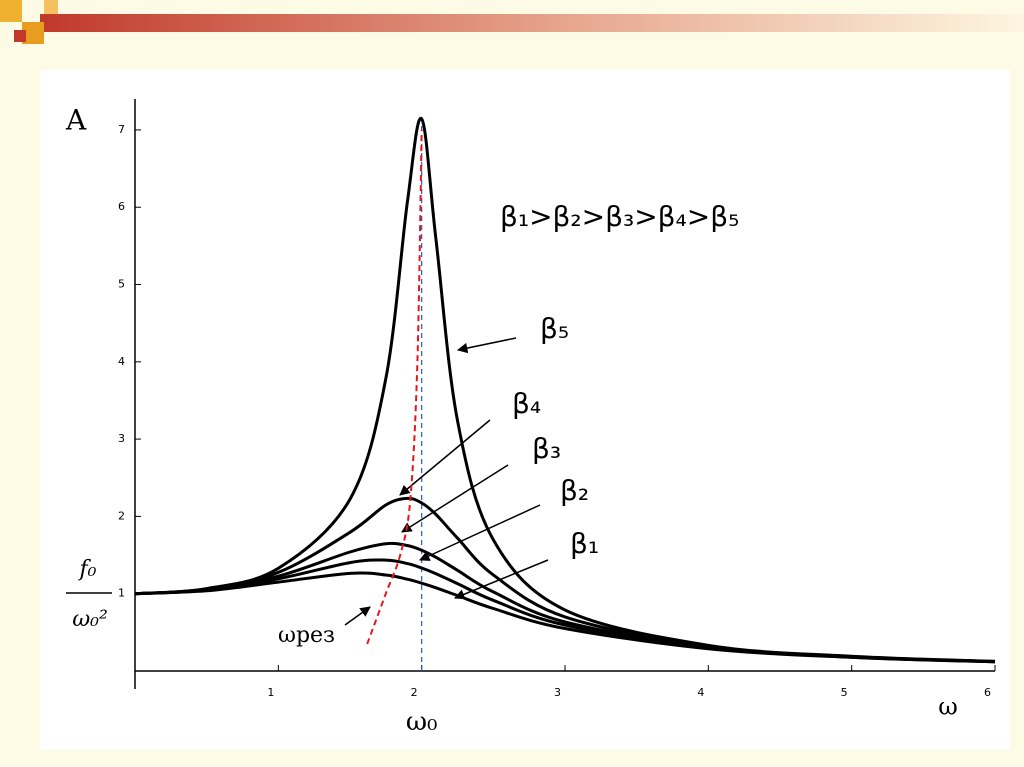 Image resolution: width=1024 pixels, height=767 pixels. Describe the element at coordinates (526, 403) in the screenshot. I see `curve-label: β₄` at that location.